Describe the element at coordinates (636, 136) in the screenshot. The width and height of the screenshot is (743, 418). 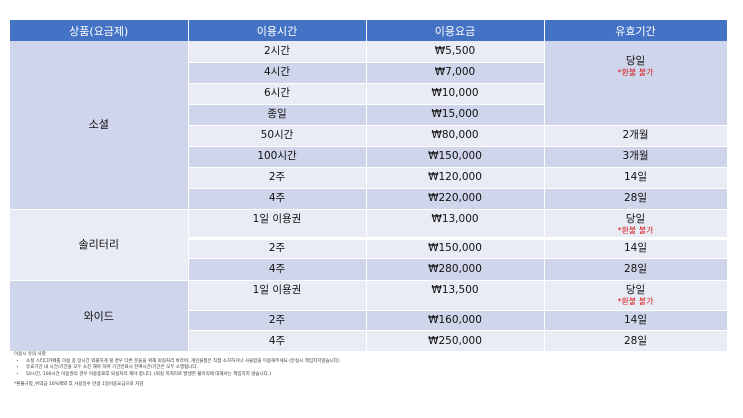
I see `cell-validity: 2개월` at that location.